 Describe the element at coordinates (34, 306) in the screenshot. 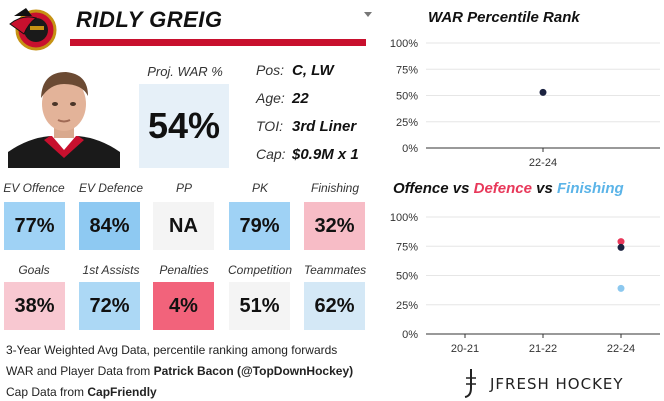

I see `tile-goals: 38%` at that location.